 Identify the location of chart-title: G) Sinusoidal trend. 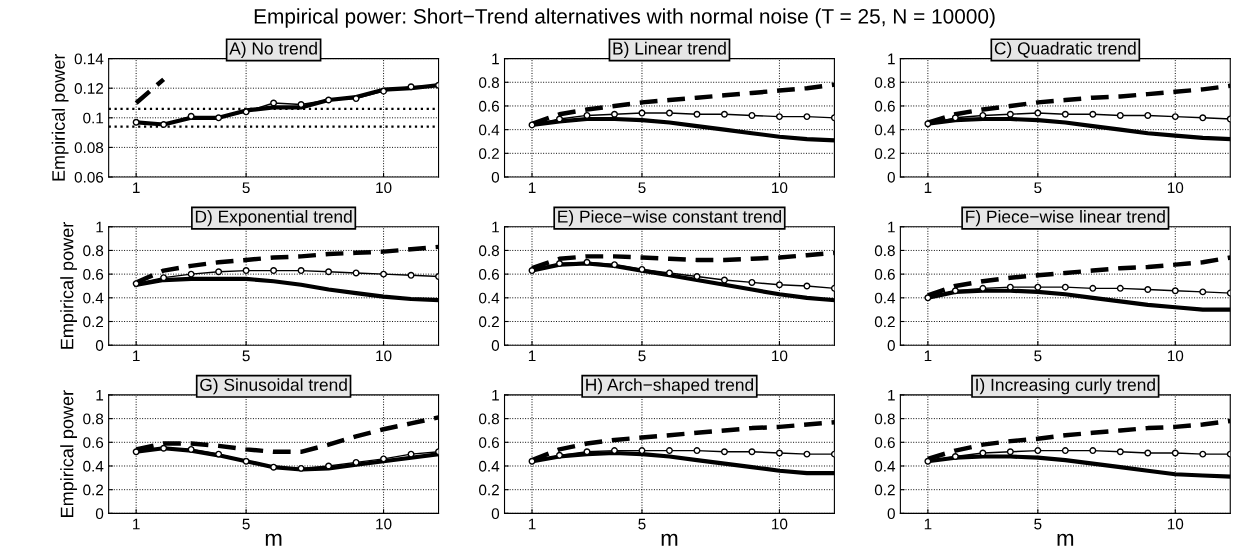
(273, 386).